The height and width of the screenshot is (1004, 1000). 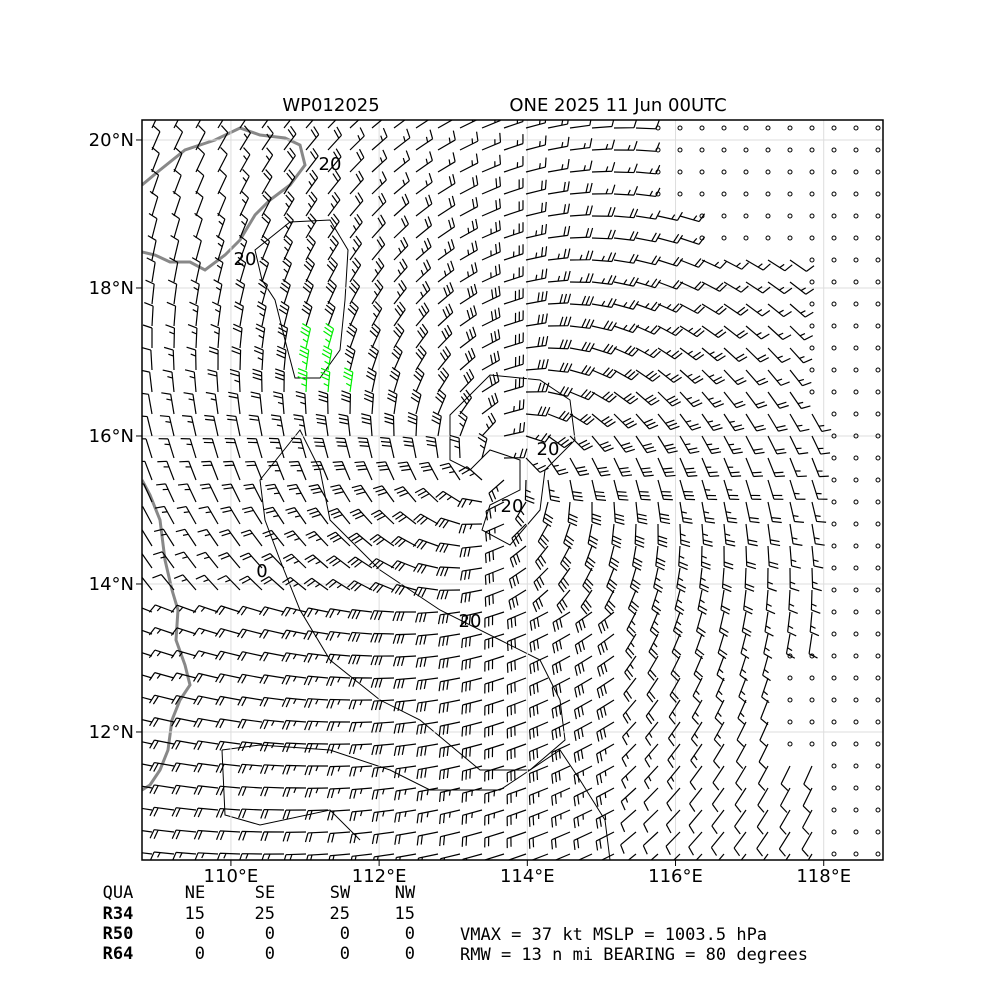 I want to click on contour-label: 20, so click(x=330, y=164).